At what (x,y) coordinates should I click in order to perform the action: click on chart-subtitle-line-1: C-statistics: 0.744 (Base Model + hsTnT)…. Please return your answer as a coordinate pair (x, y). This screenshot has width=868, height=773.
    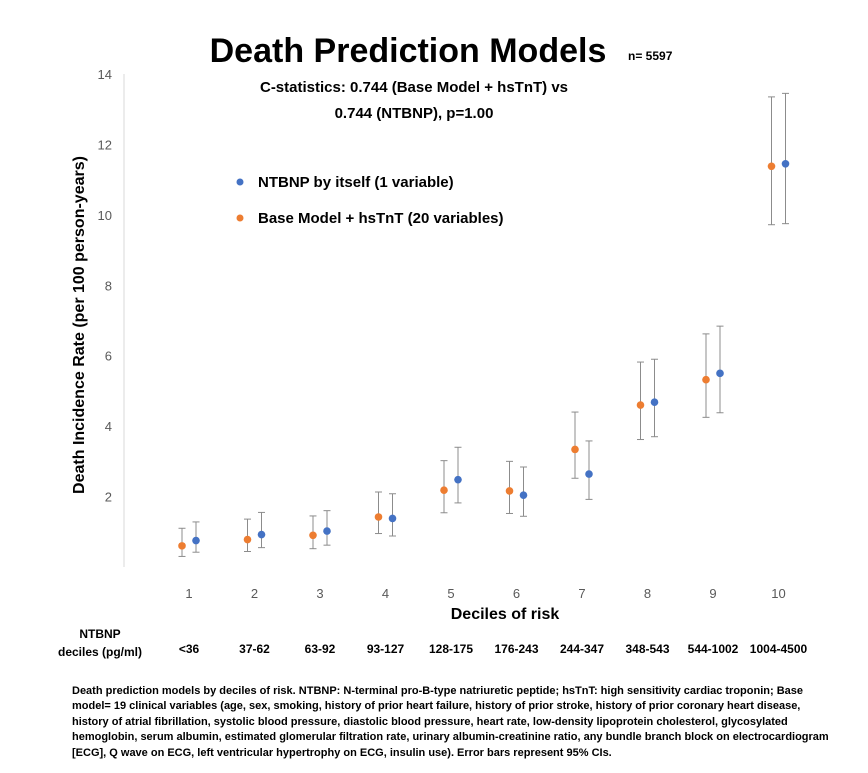
    Looking at the image, I should click on (414, 87).